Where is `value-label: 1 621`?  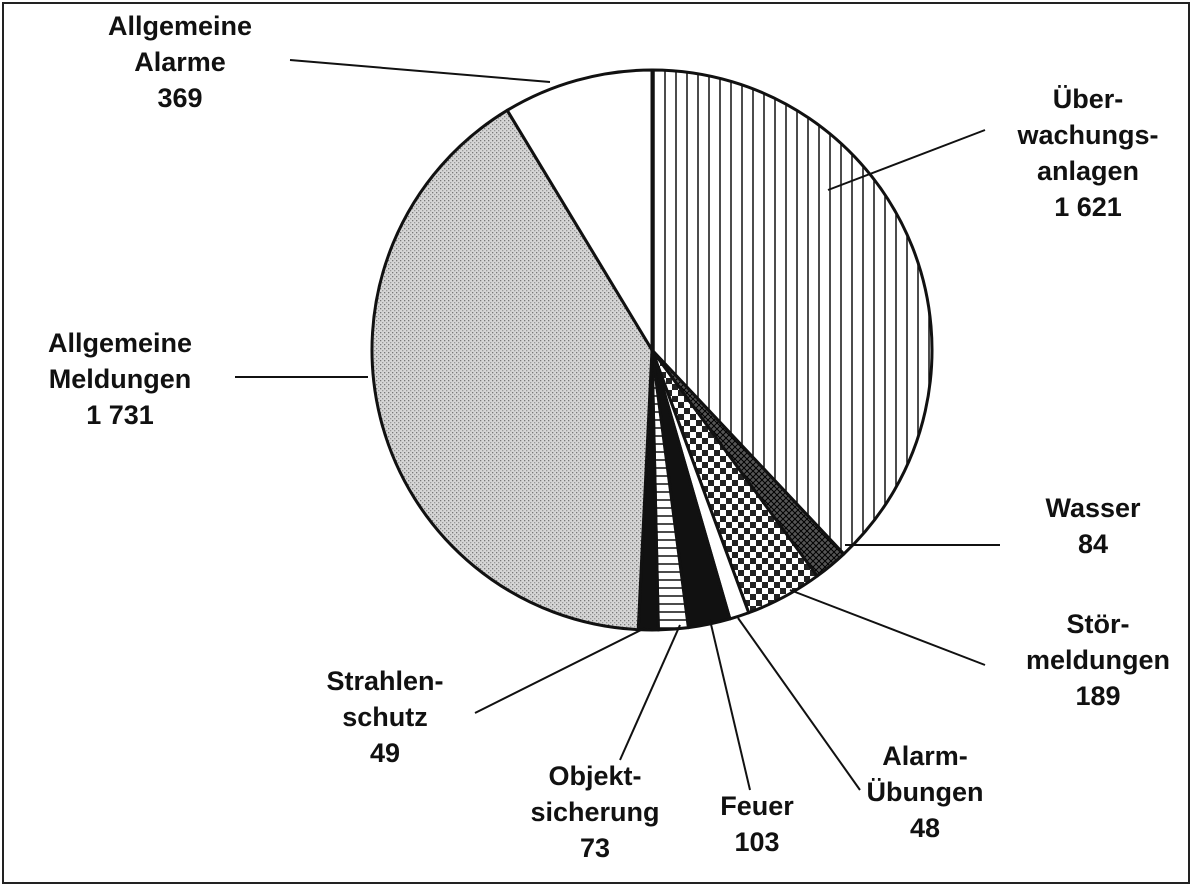
value-label: 1 621 is located at coordinates (1088, 207).